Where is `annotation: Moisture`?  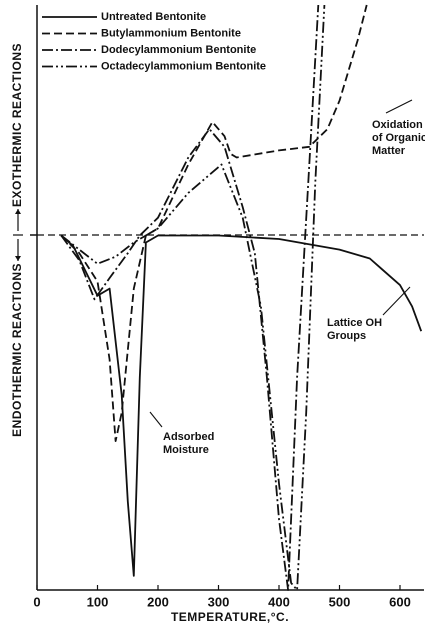
annotation: Moisture is located at coordinates (186, 450).